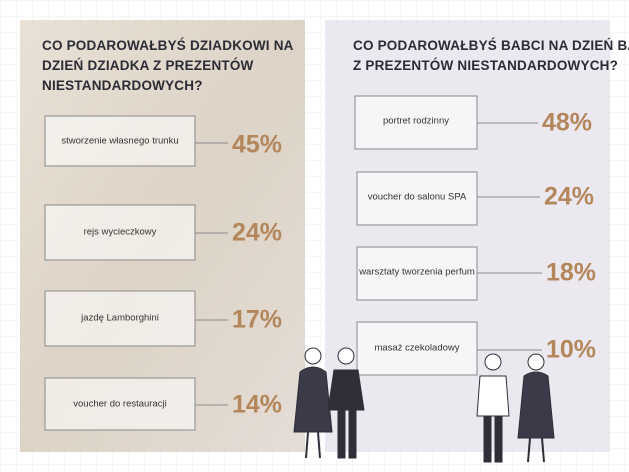 This screenshot has height=472, width=629. What do you see at coordinates (257, 405) in the screenshot?
I see `item-value: 14%` at bounding box center [257, 405].